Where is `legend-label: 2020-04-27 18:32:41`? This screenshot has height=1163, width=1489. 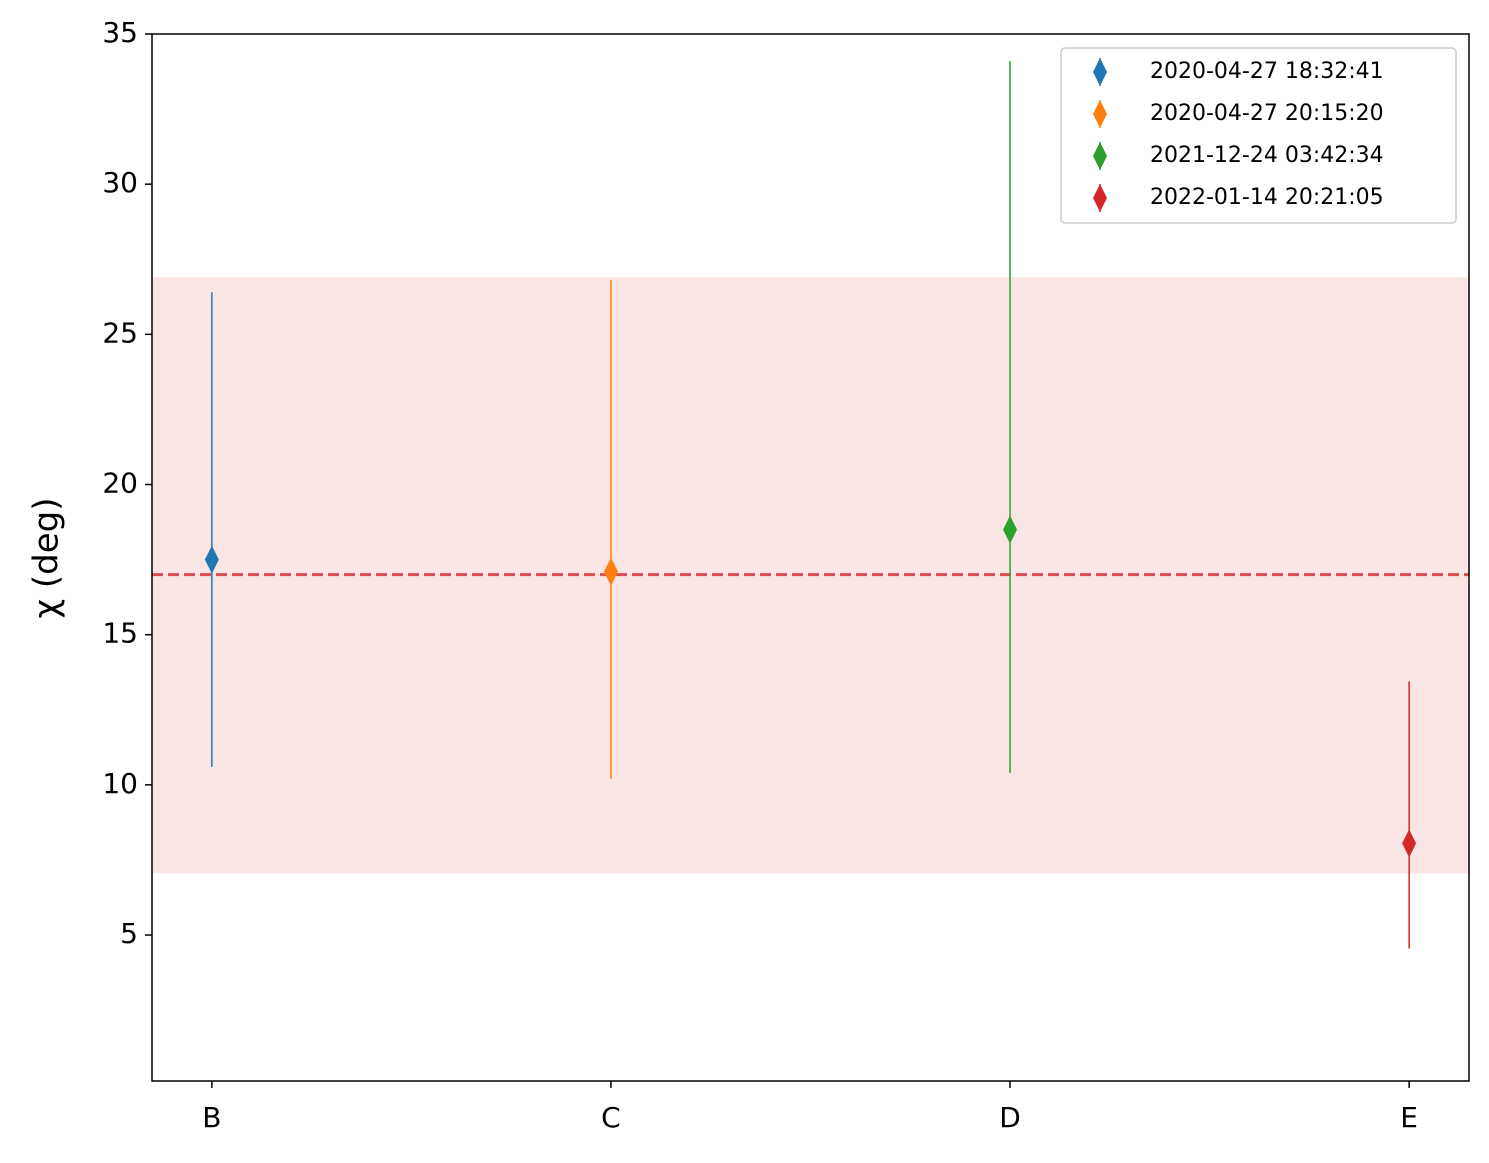 legend-label: 2020-04-27 18:32:41 is located at coordinates (1267, 71).